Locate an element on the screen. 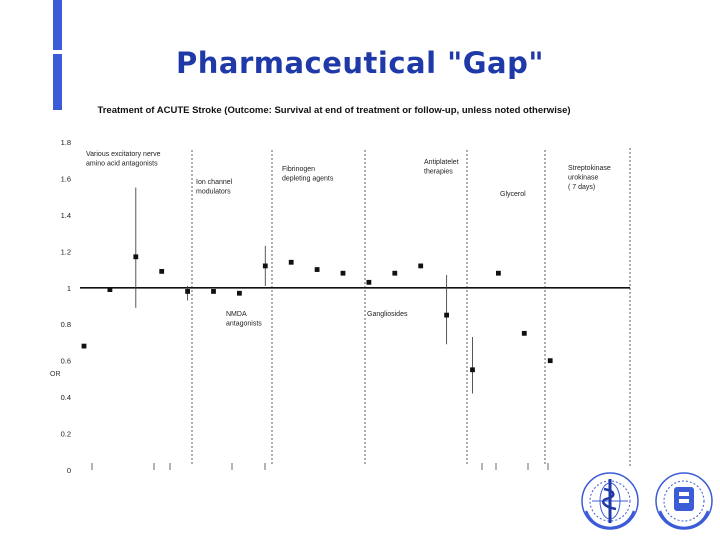 The image size is (720, 540). group-label: Gangliosides is located at coordinates (387, 314).